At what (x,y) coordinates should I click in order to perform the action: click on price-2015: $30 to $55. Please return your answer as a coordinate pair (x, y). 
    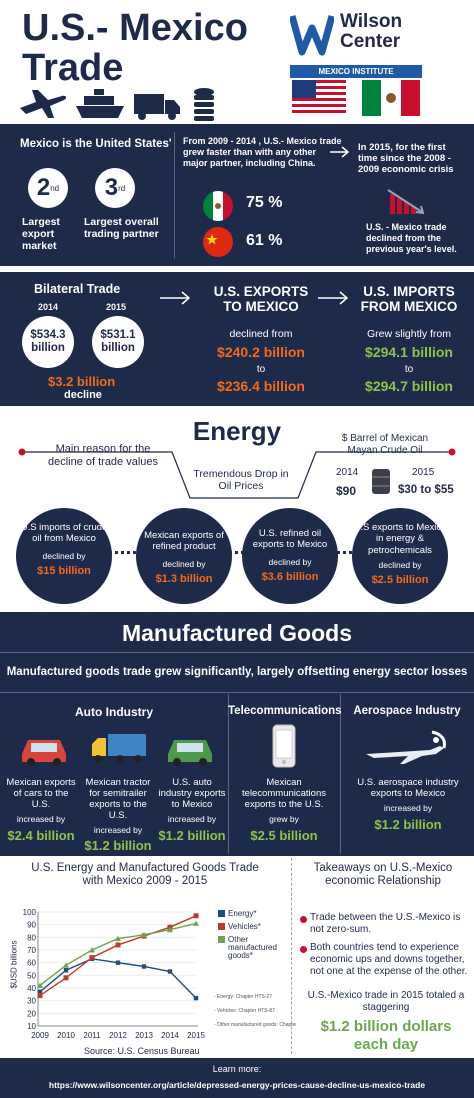
    Looking at the image, I should click on (426, 490).